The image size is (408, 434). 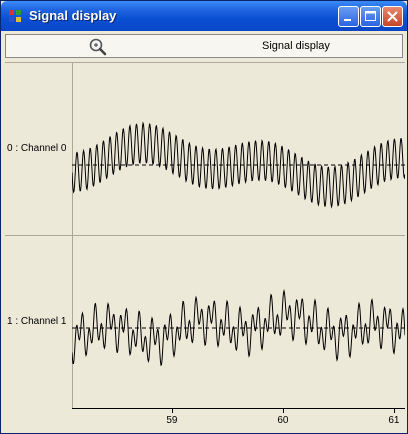 What do you see at coordinates (296, 46) in the screenshot?
I see `toolbar-label: Signal display` at bounding box center [296, 46].